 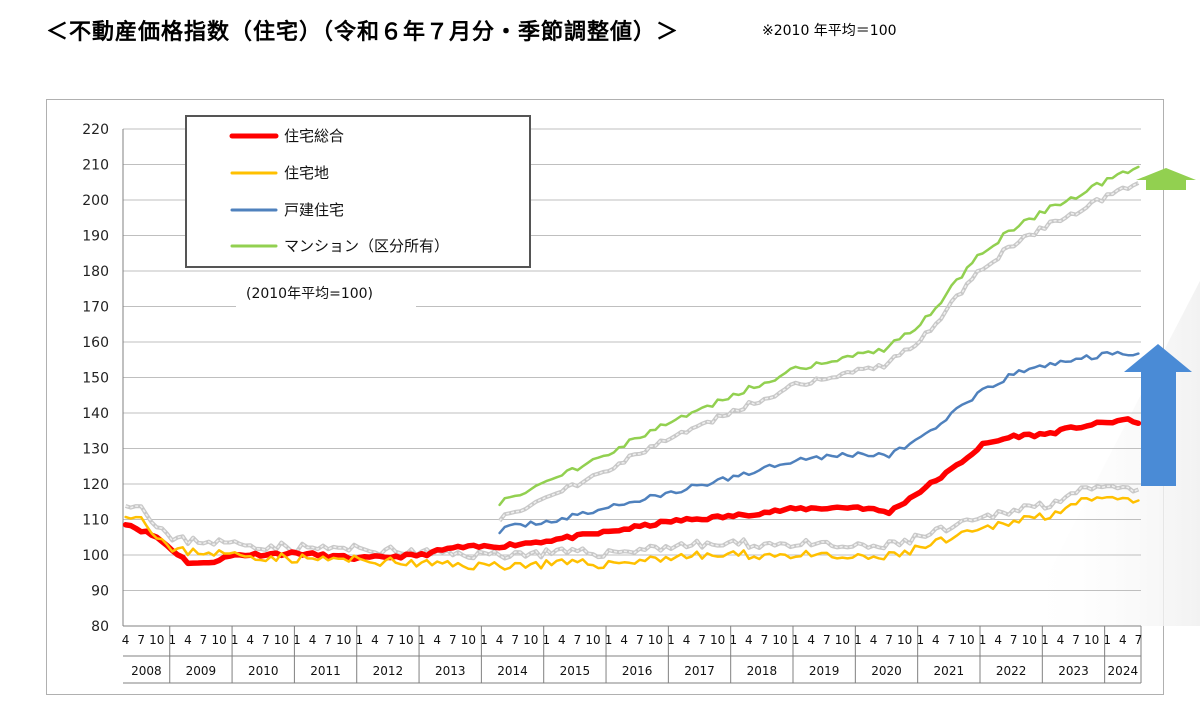 What do you see at coordinates (95, 414) in the screenshot?
I see `y-tick-label: 140` at bounding box center [95, 414].